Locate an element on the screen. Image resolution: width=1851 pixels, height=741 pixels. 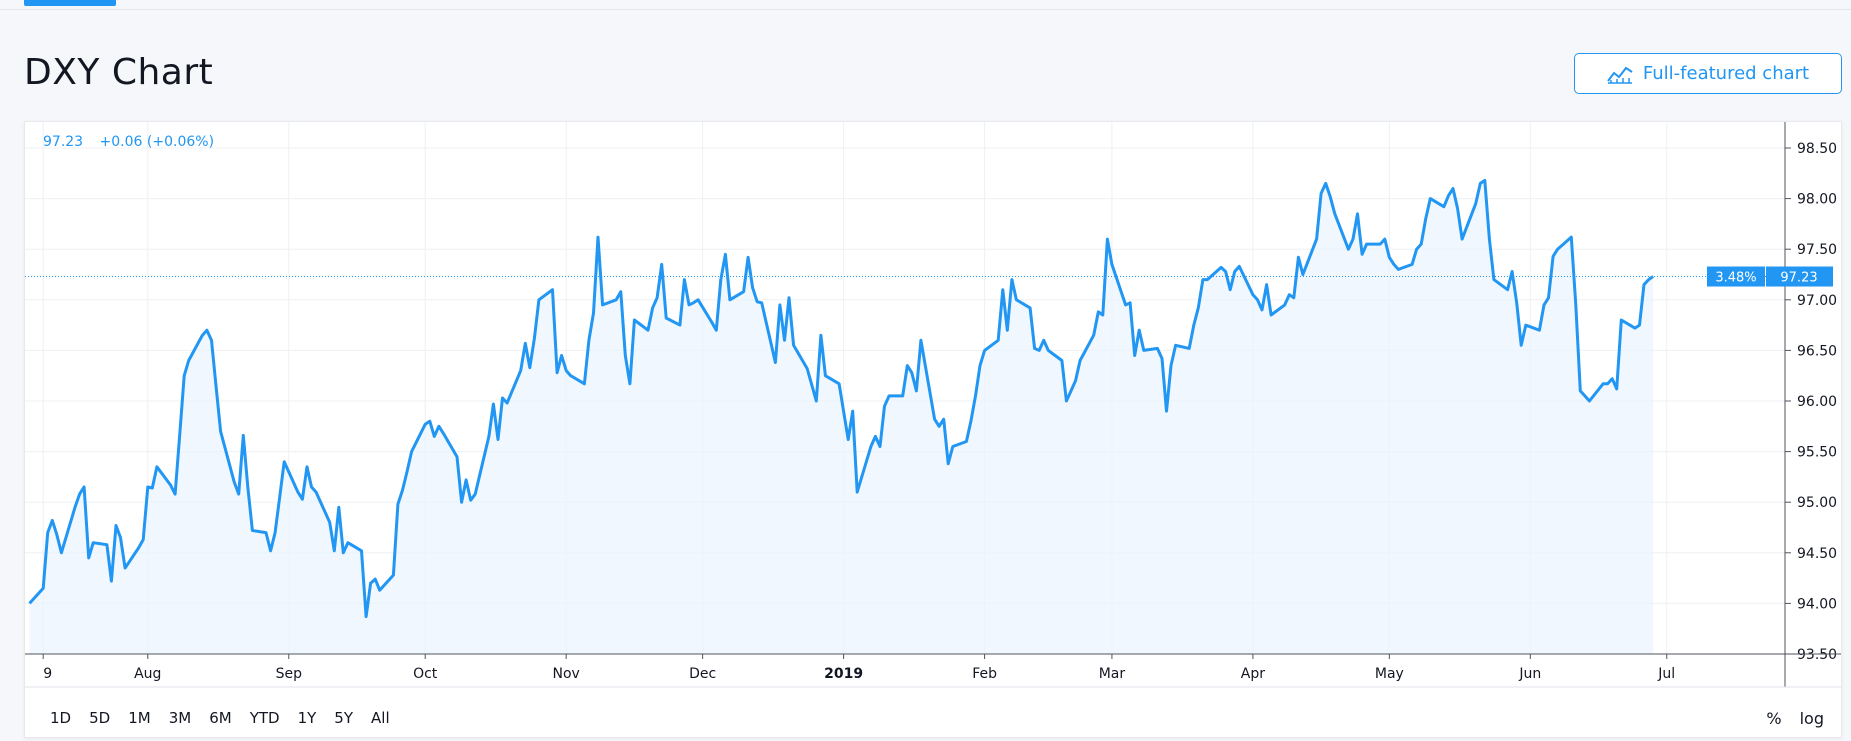
y-tick-label: 95.00 is located at coordinates (1817, 503).